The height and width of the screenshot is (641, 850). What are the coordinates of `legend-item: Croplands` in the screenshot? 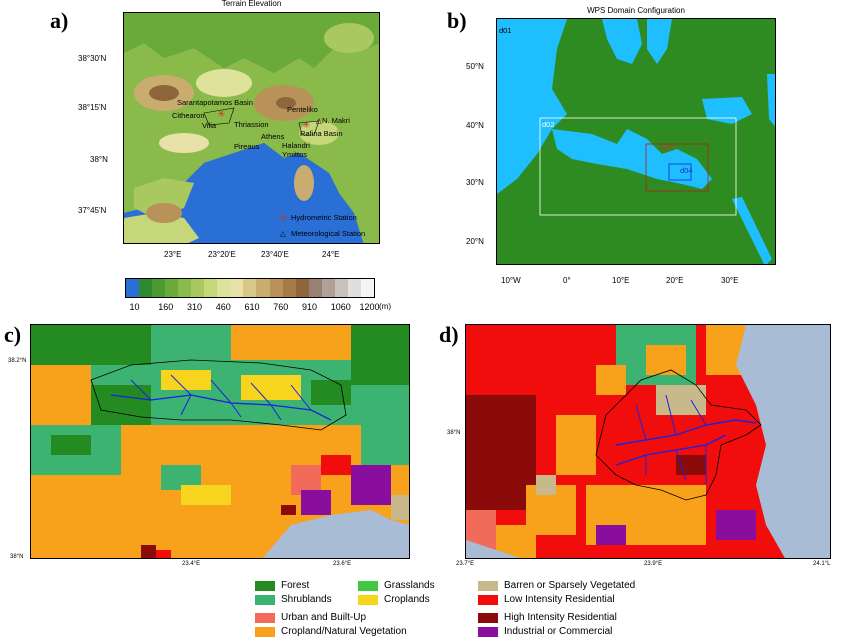 It's located at (394, 599).